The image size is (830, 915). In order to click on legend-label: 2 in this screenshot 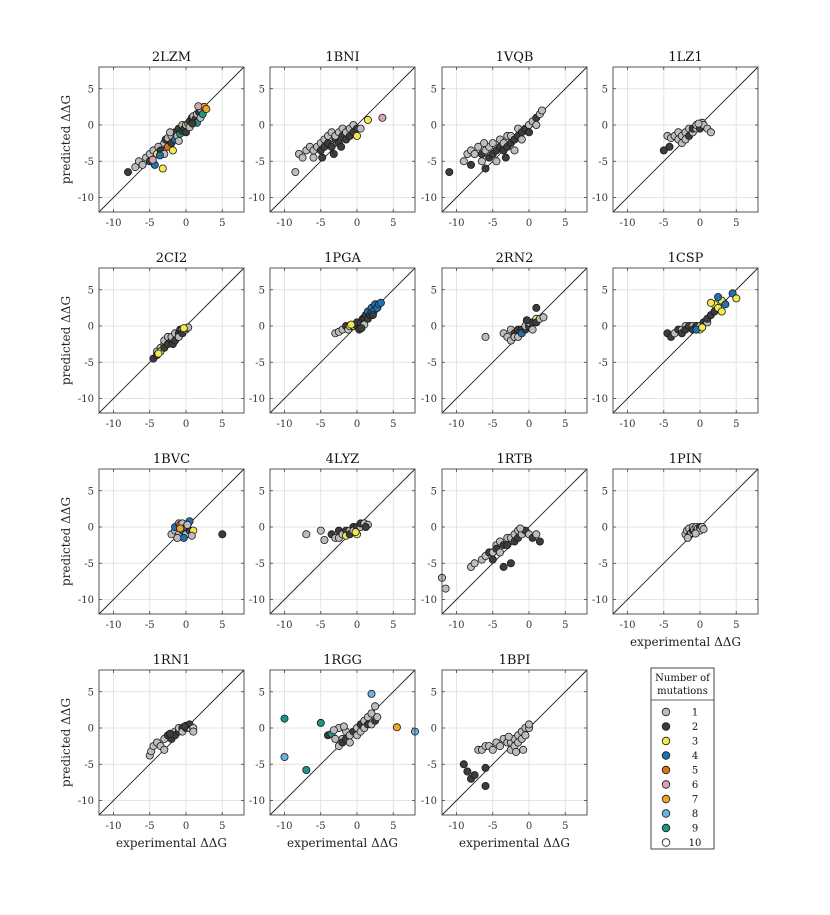, I will do `click(695, 727)`.